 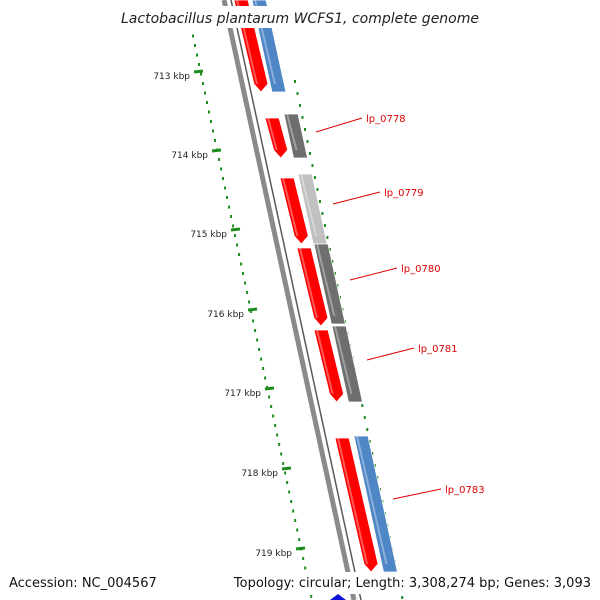 I want to click on kbp-tick-label: 717 kbp, so click(x=242, y=394).